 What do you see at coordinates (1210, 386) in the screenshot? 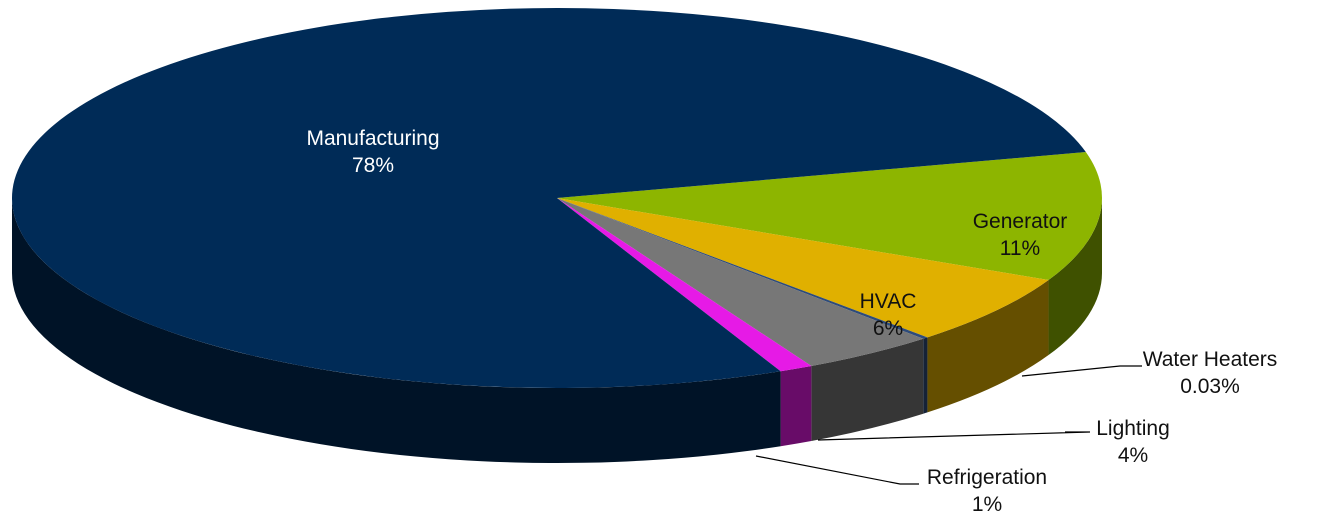
I see `slice-value-water-heaters: 0.03%` at bounding box center [1210, 386].